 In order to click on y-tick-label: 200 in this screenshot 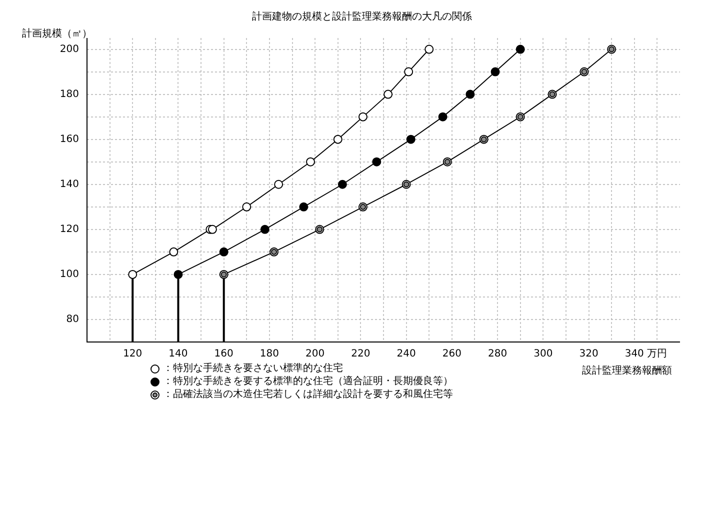, I will do `click(69, 49)`.